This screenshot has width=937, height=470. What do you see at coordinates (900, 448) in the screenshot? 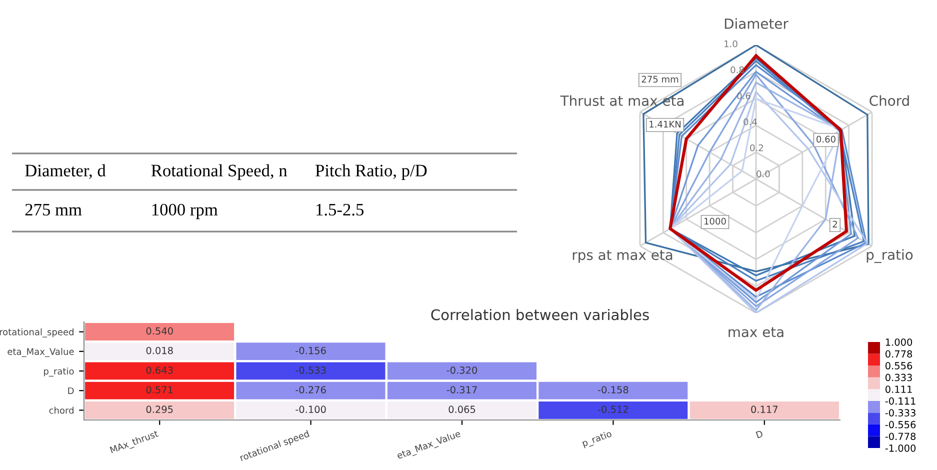
I see `color-bar-label: -1.000` at bounding box center [900, 448].